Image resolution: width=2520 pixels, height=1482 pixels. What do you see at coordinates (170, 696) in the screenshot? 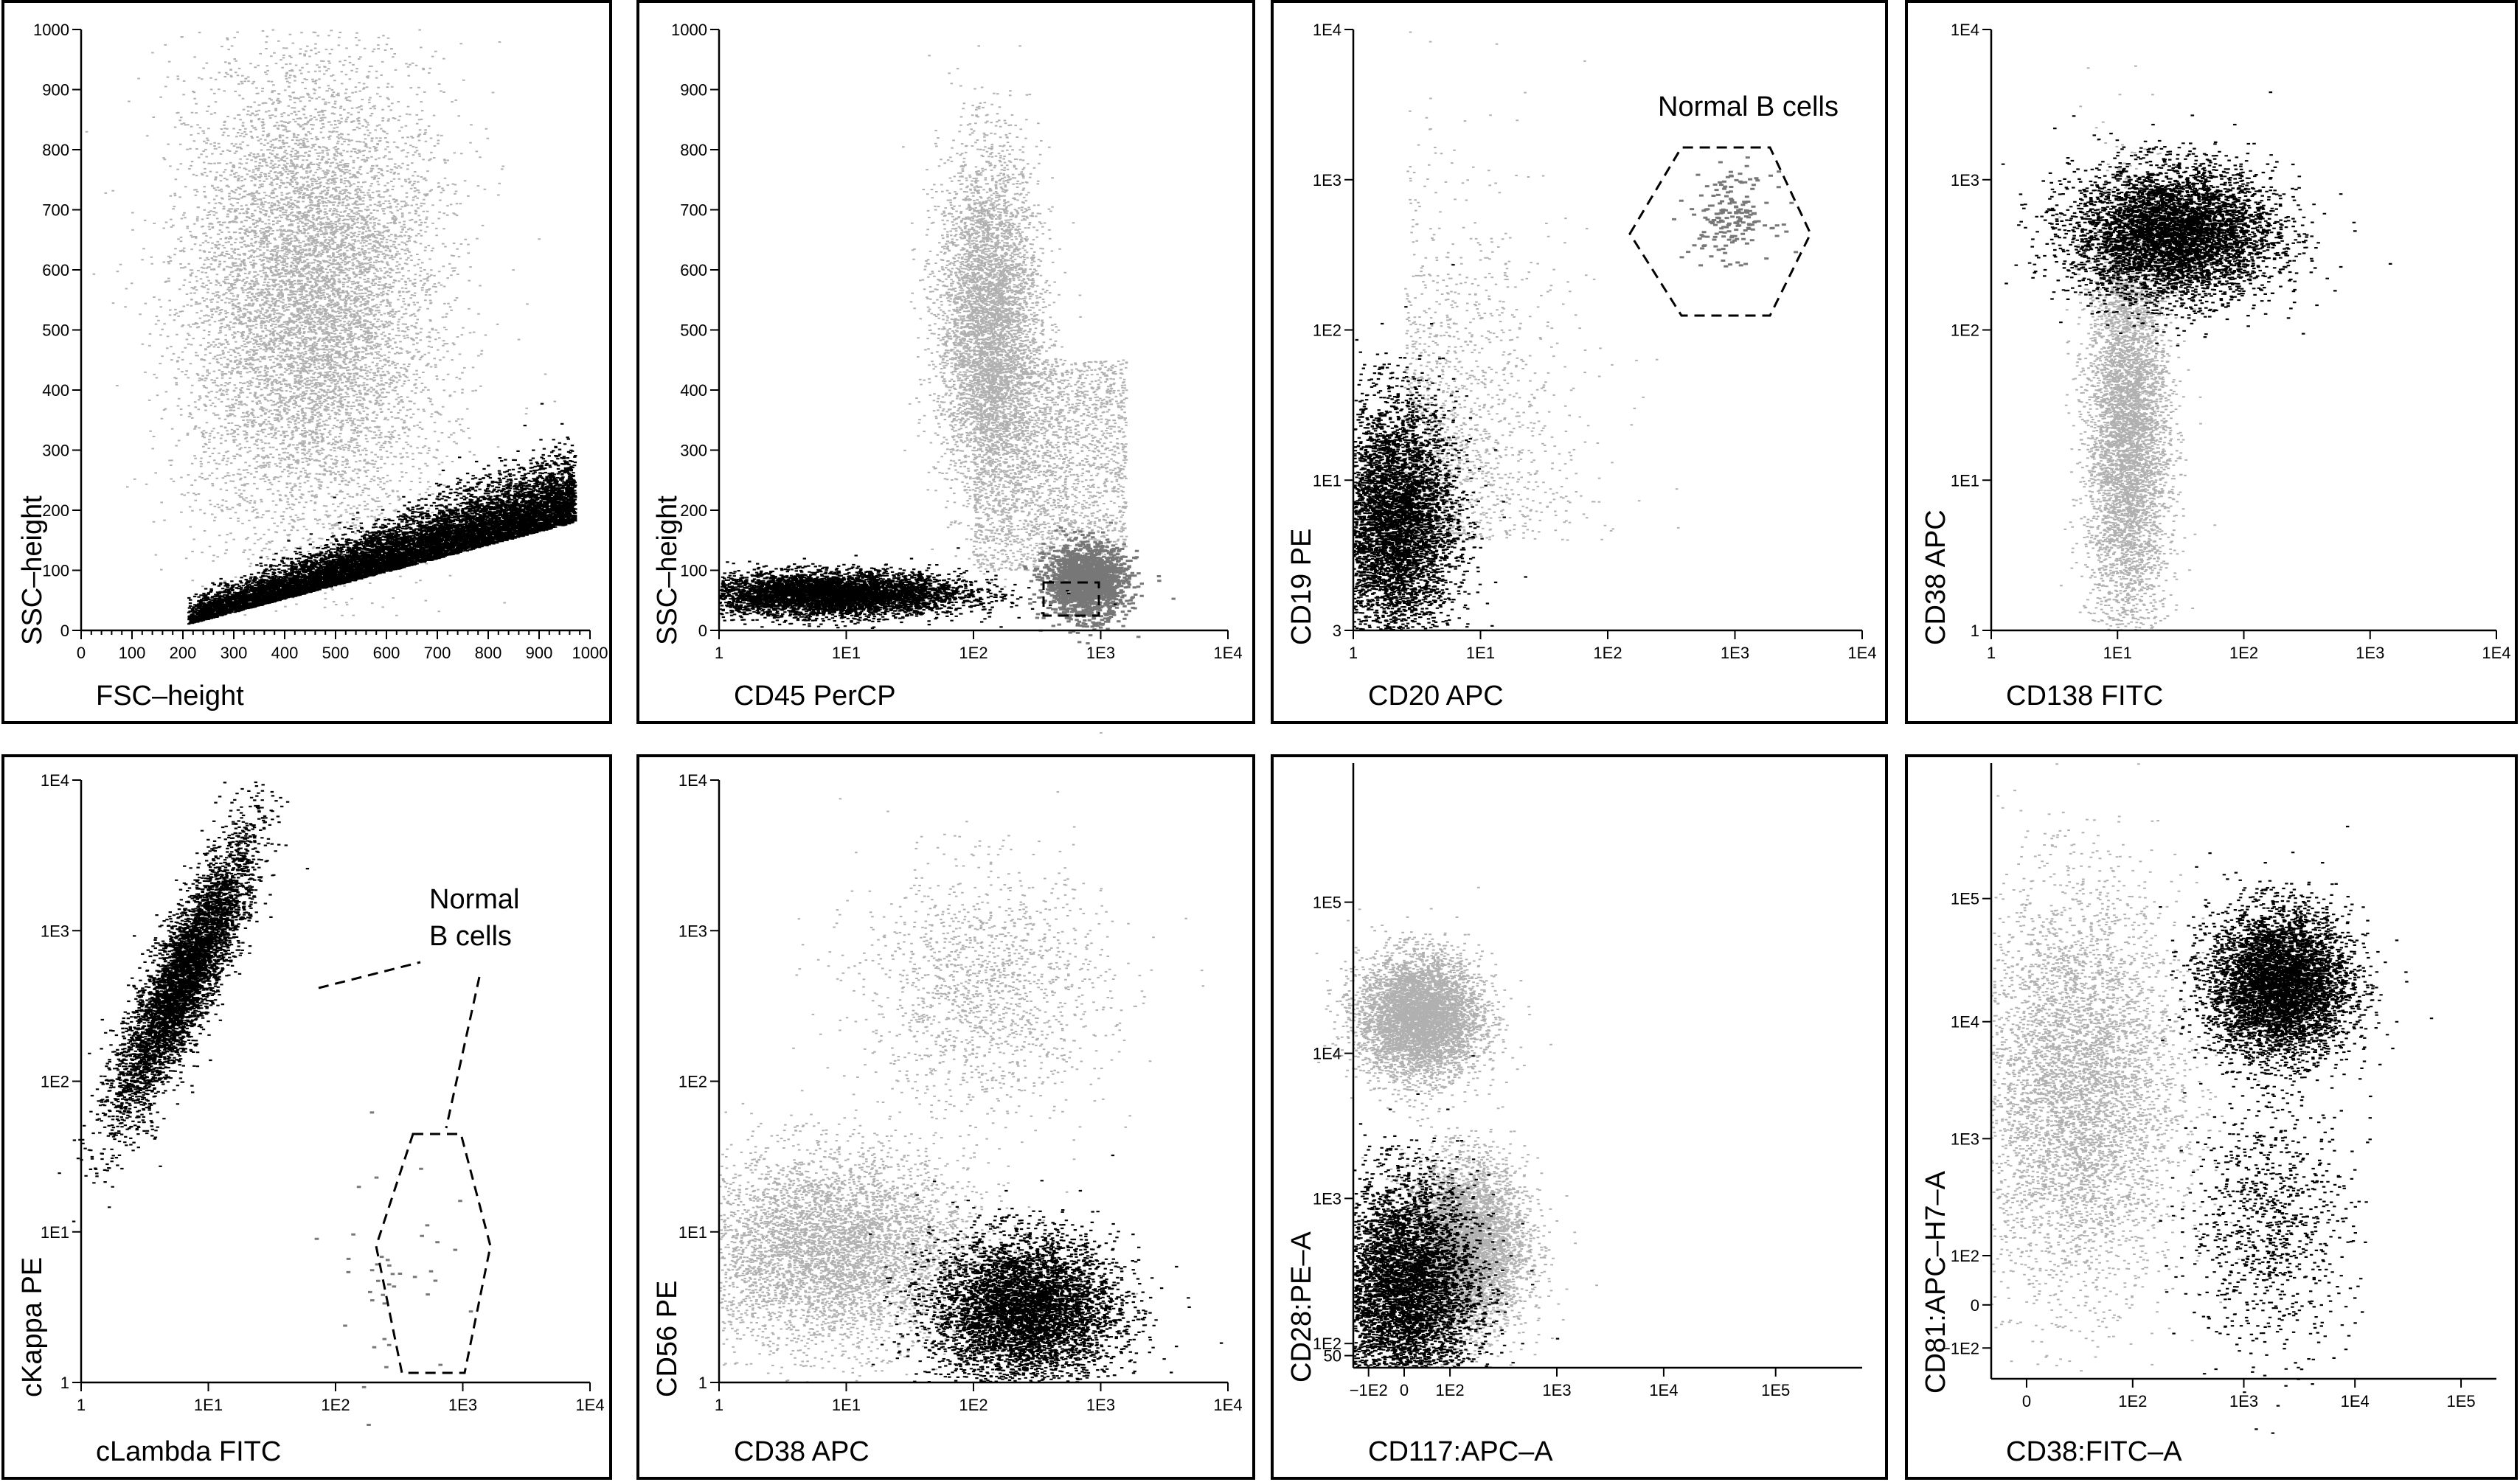
I see `x-axis-label: FSC–height` at bounding box center [170, 696].